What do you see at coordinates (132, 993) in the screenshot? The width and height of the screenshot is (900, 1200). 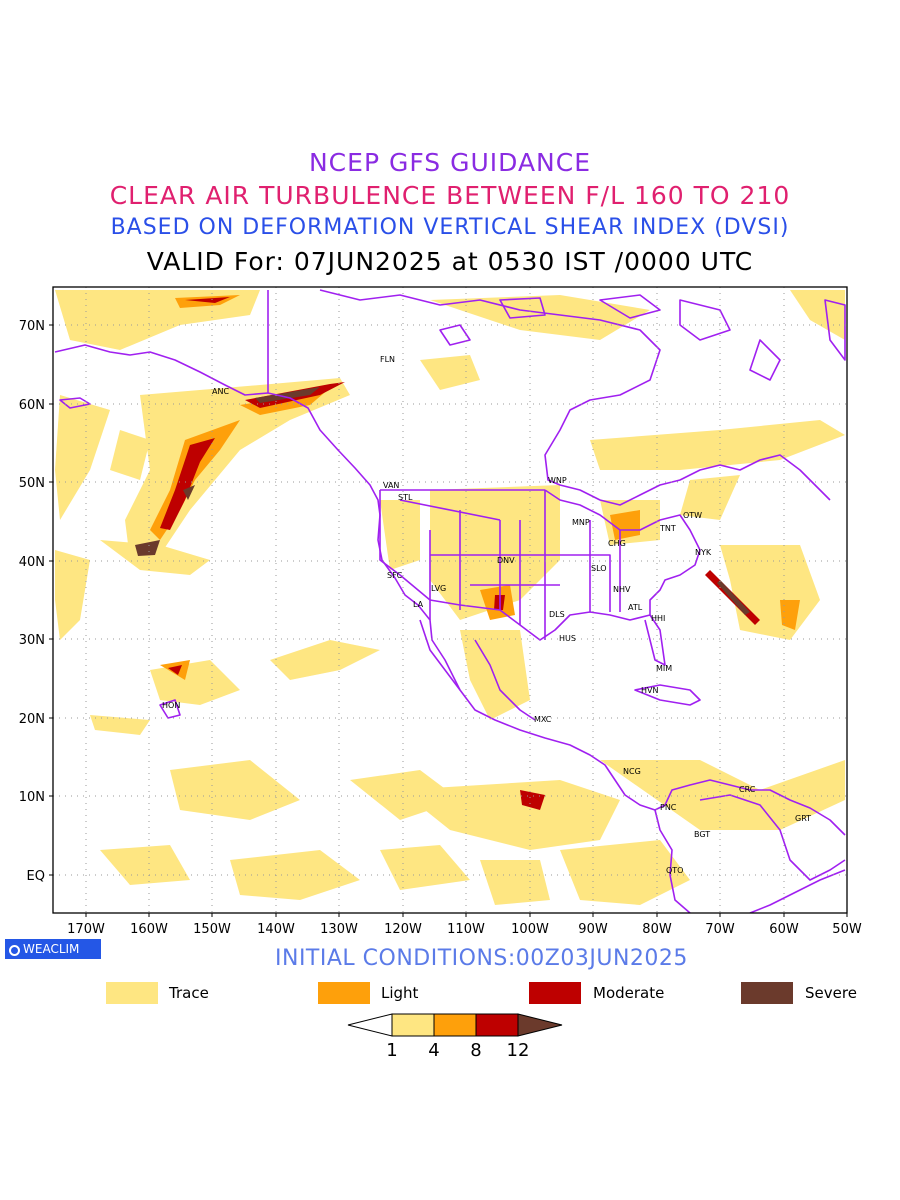 I see `legend-swatch-trace` at bounding box center [132, 993].